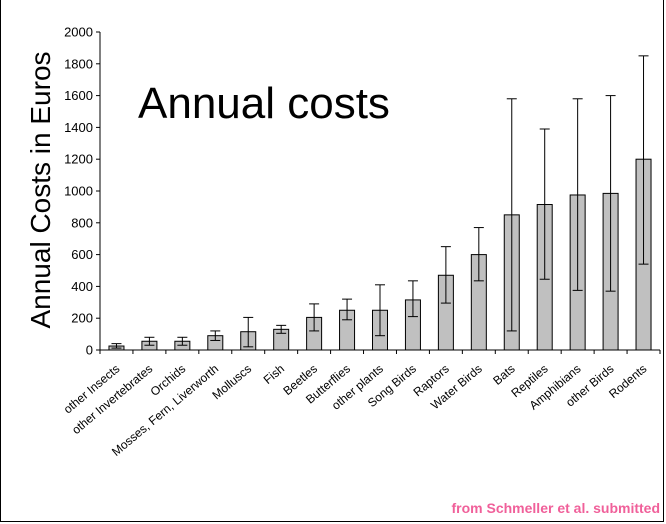  I want to click on y-tick-label: 0, so click(89, 350).